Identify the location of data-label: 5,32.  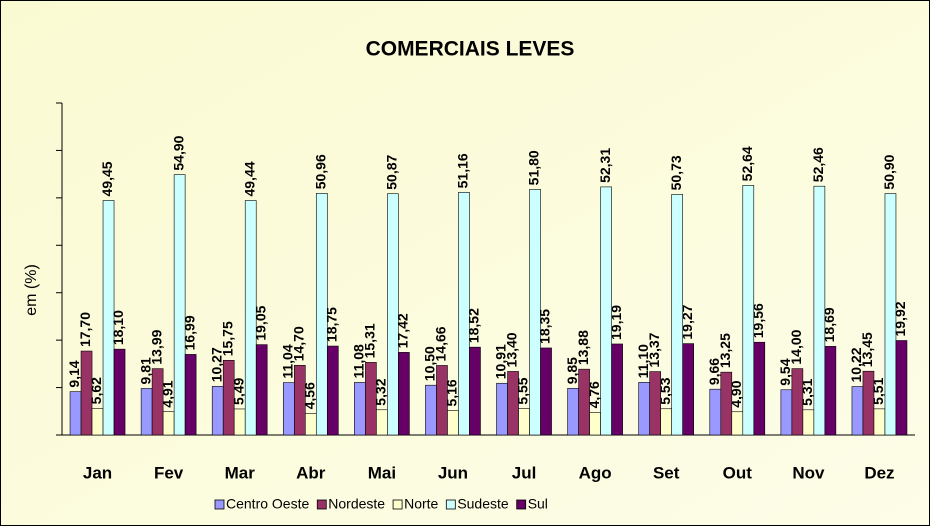
(381, 391).